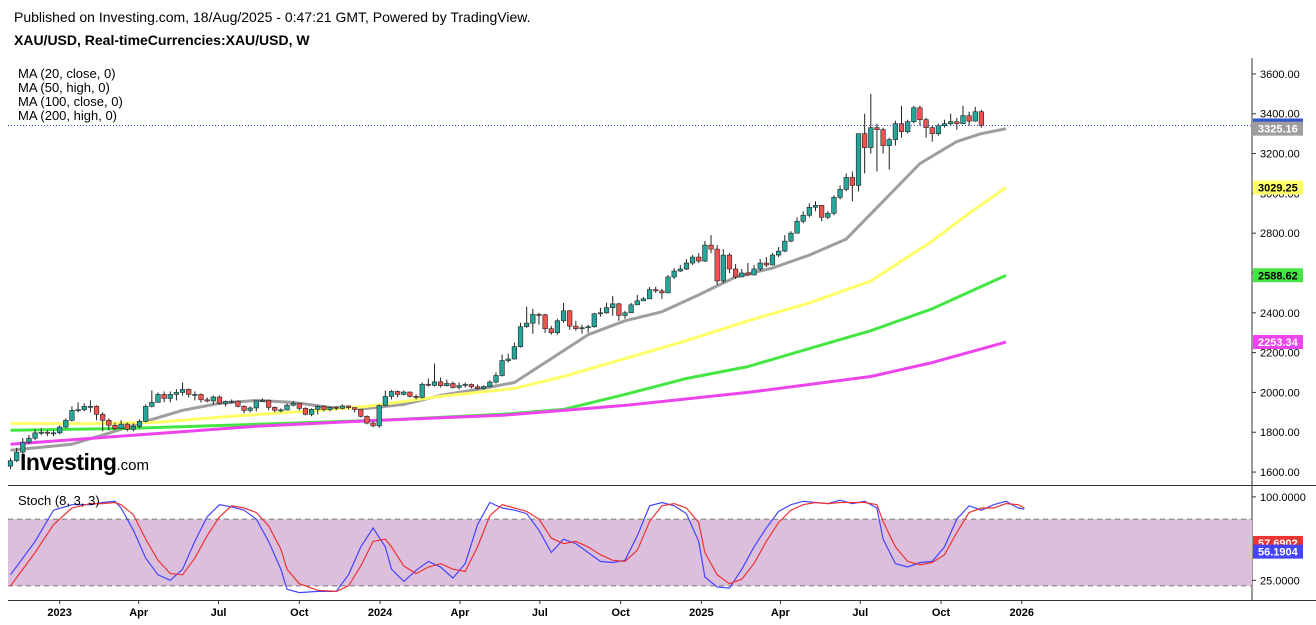 The width and height of the screenshot is (1316, 625). I want to click on y-tick-label: 3400.00, so click(1280, 115).